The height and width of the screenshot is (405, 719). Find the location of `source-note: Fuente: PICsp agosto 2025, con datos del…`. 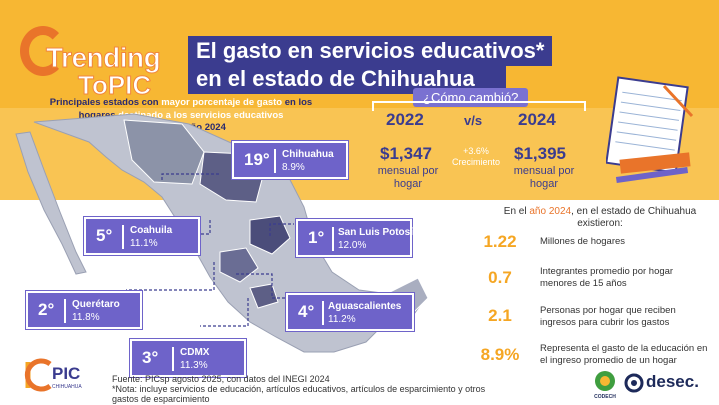

source-note: Fuente: PICsp agosto 2025, con datos del… is located at coordinates (302, 389).